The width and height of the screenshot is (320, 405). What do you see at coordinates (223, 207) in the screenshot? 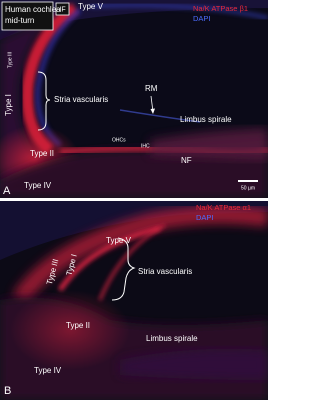
I see `stain-label: Na/K ATPase α1` at bounding box center [223, 207].